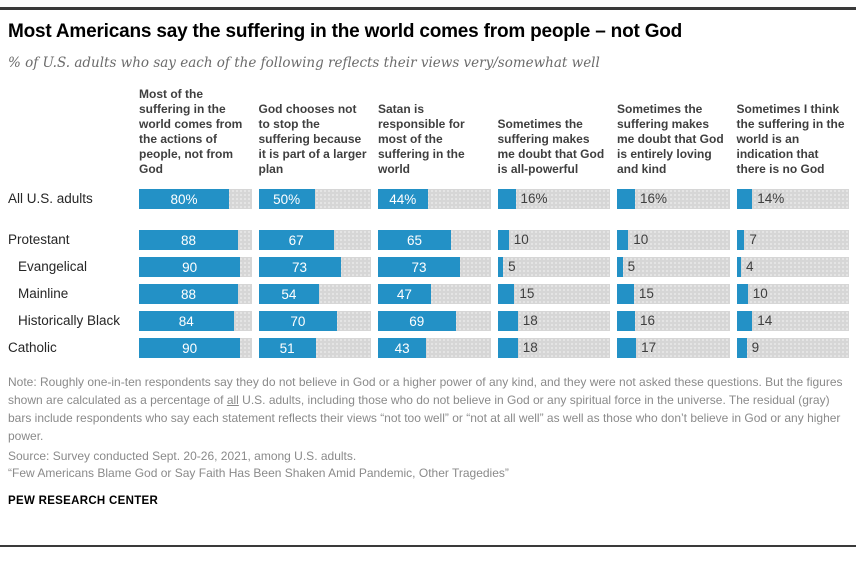 The height and width of the screenshot is (561, 856). What do you see at coordinates (403, 199) in the screenshot?
I see `bar-fill: 44%` at bounding box center [403, 199].